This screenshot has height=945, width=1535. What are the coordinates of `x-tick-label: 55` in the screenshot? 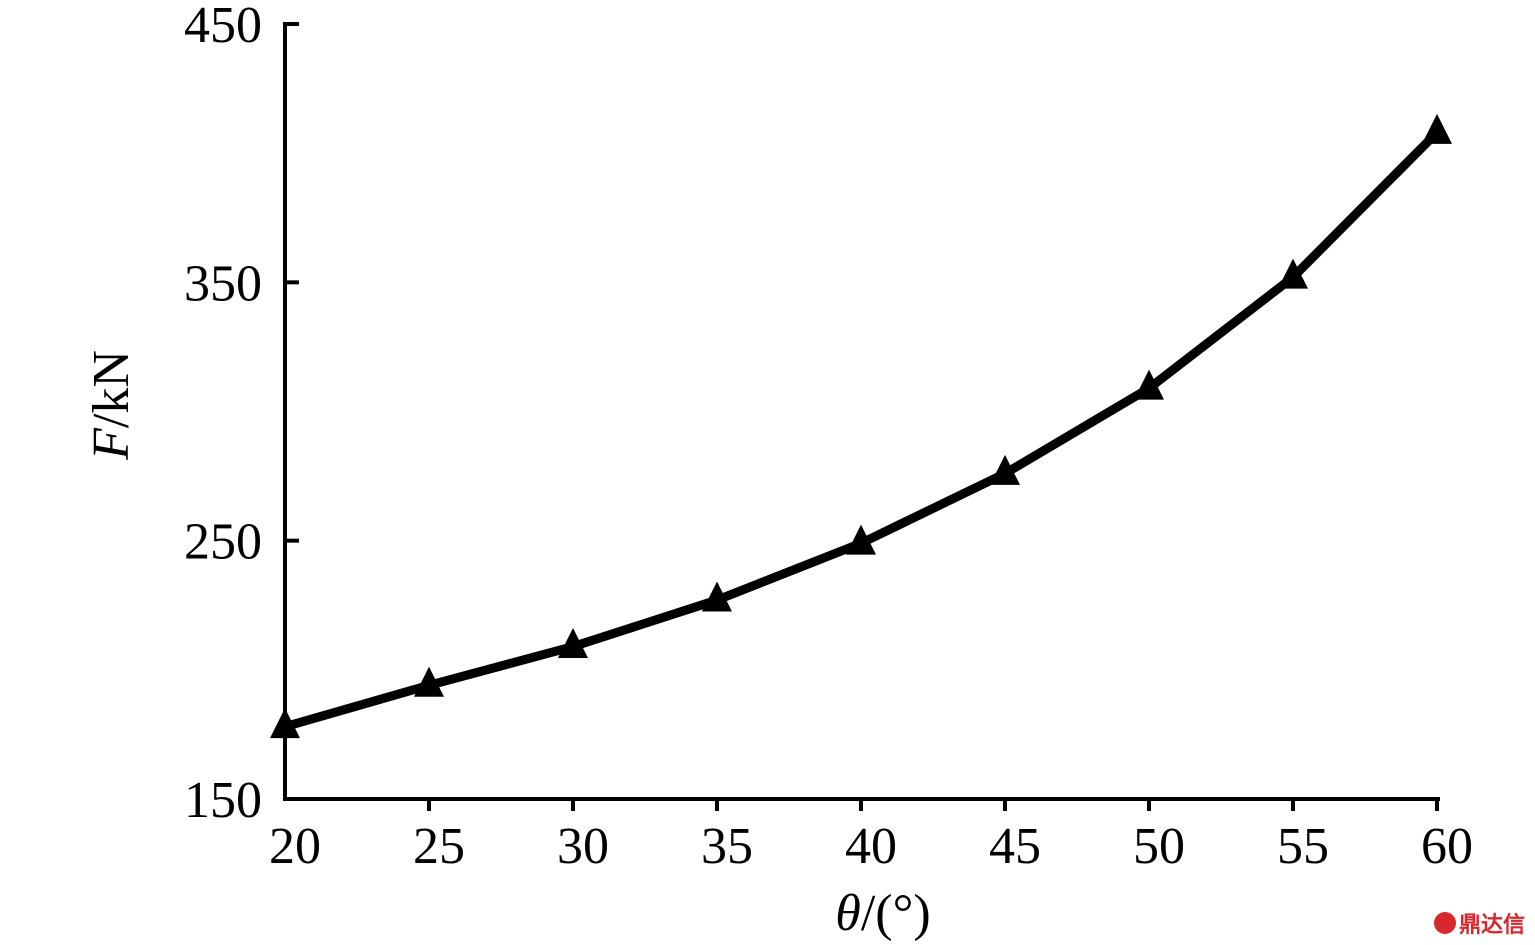 It's located at (1303, 846).